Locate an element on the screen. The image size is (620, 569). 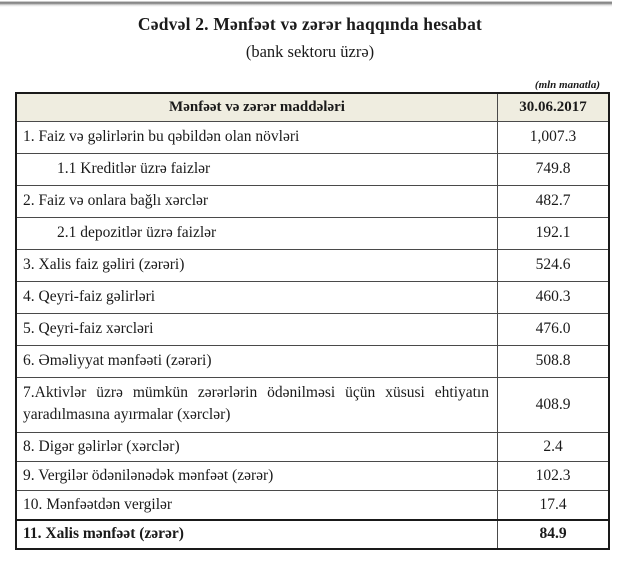
row-label: 5. Qeyri-faiz xərcləri is located at coordinates (256, 329).